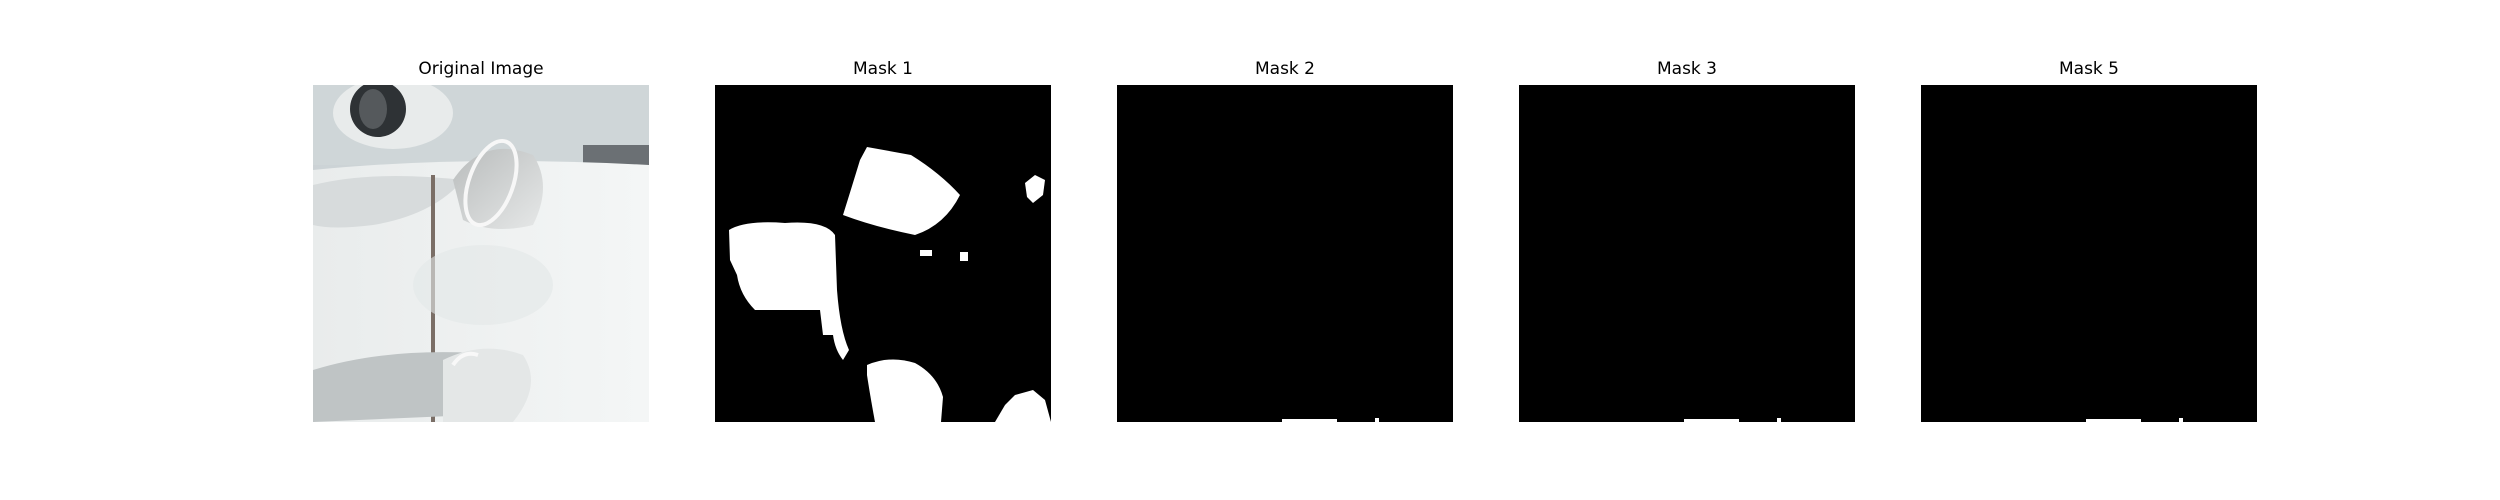 This screenshot has height=500, width=2500. I want to click on mask-1-image, so click(883, 253).